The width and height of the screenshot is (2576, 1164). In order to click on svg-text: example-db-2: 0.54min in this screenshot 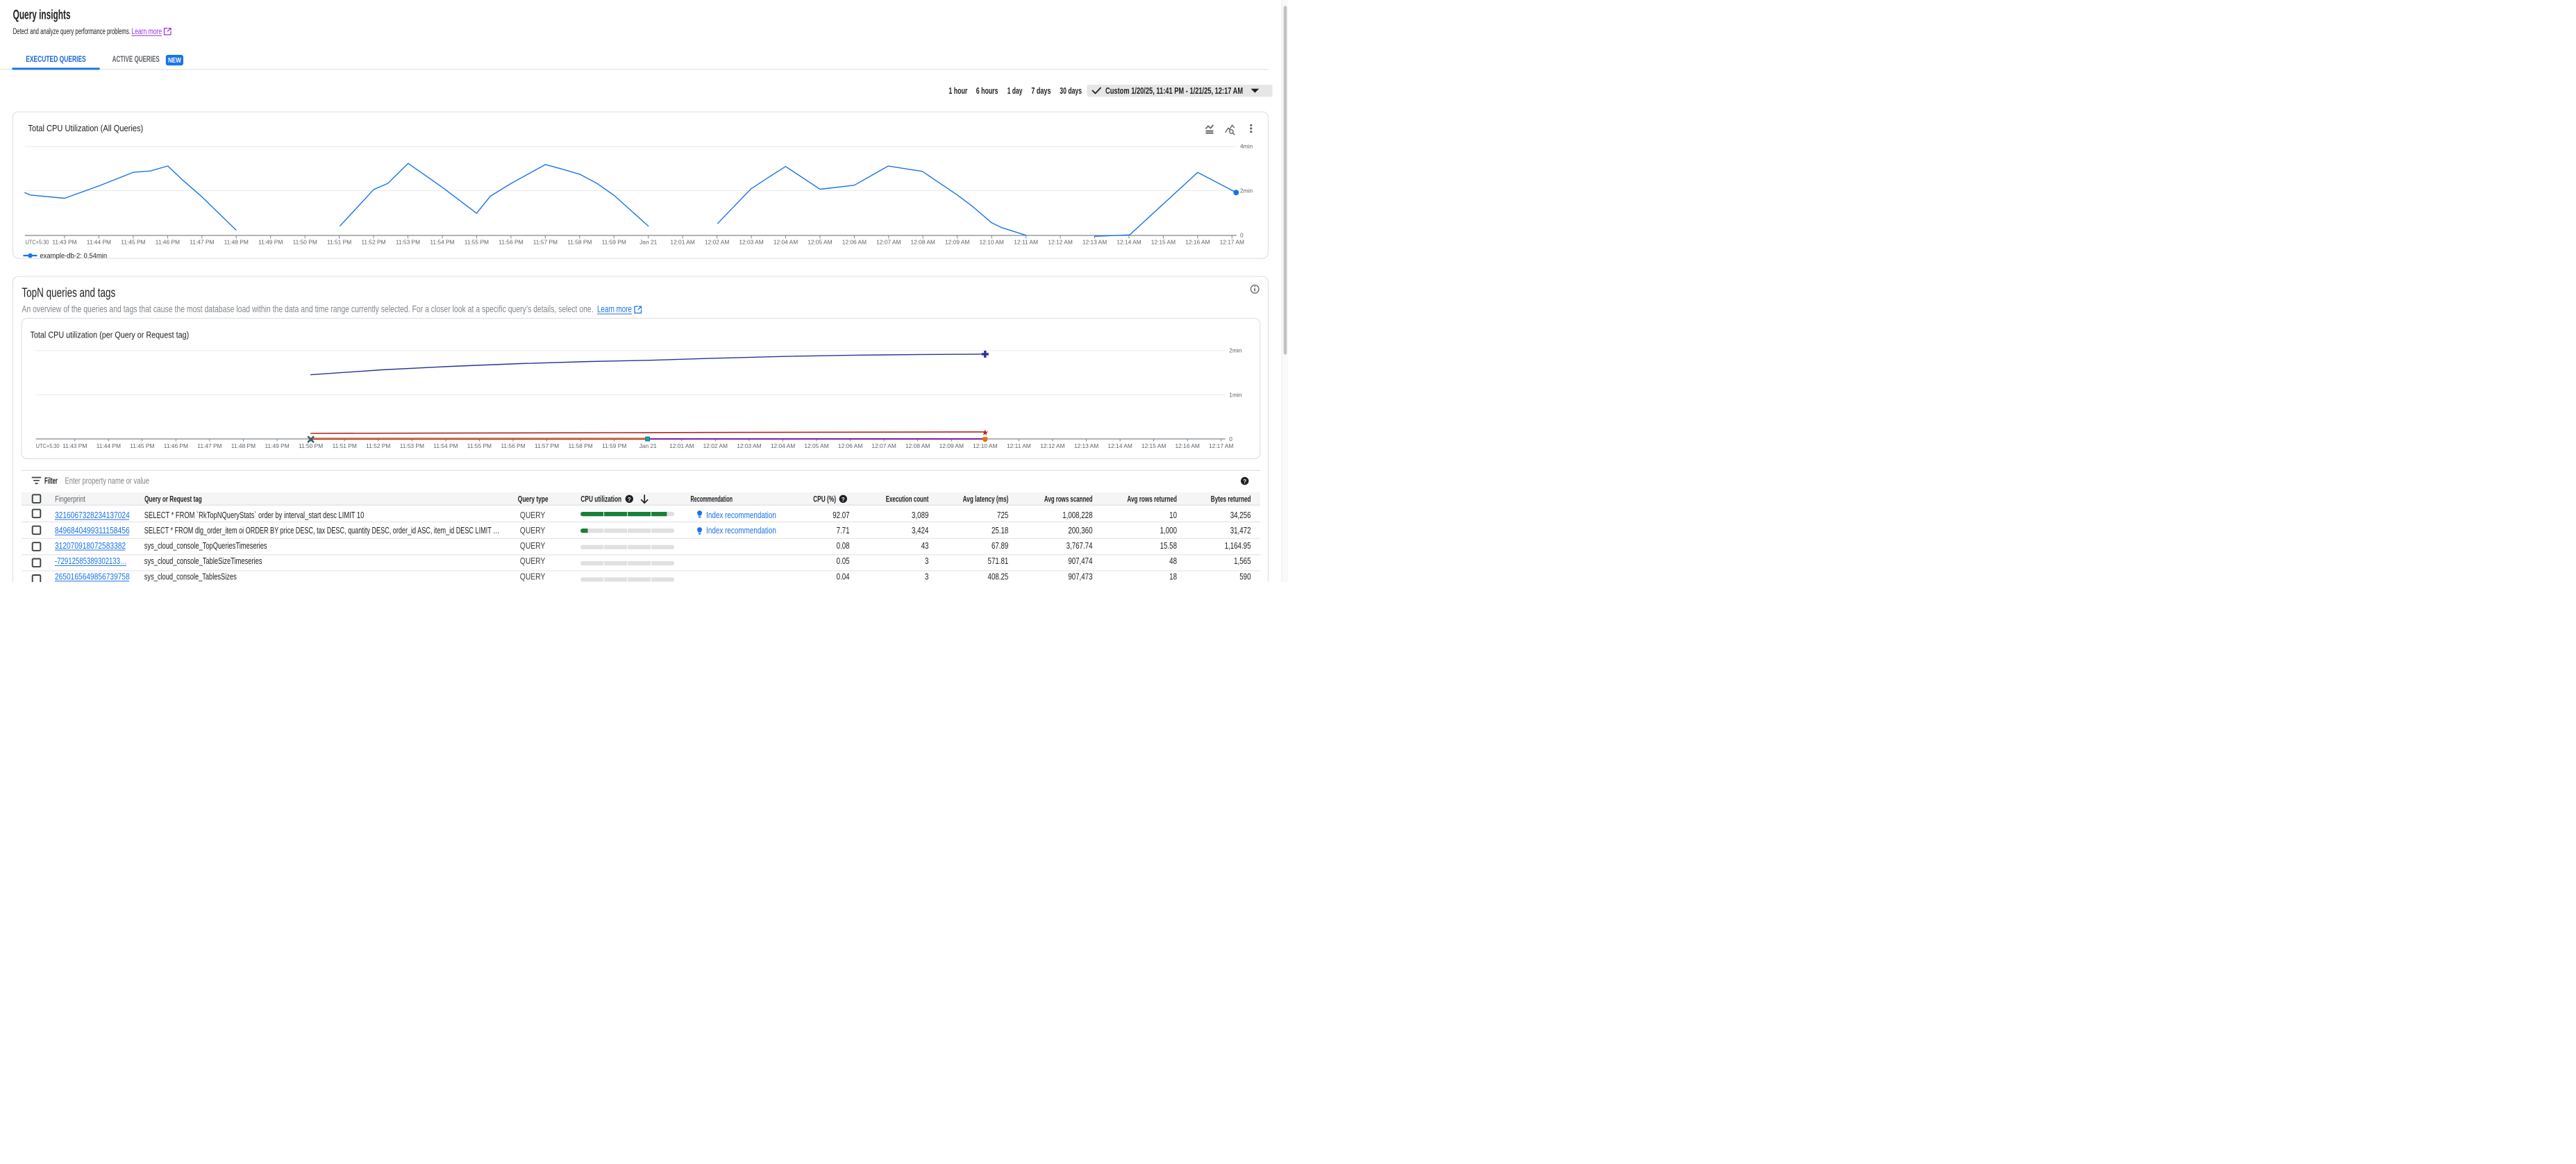, I will do `click(73, 256)`.